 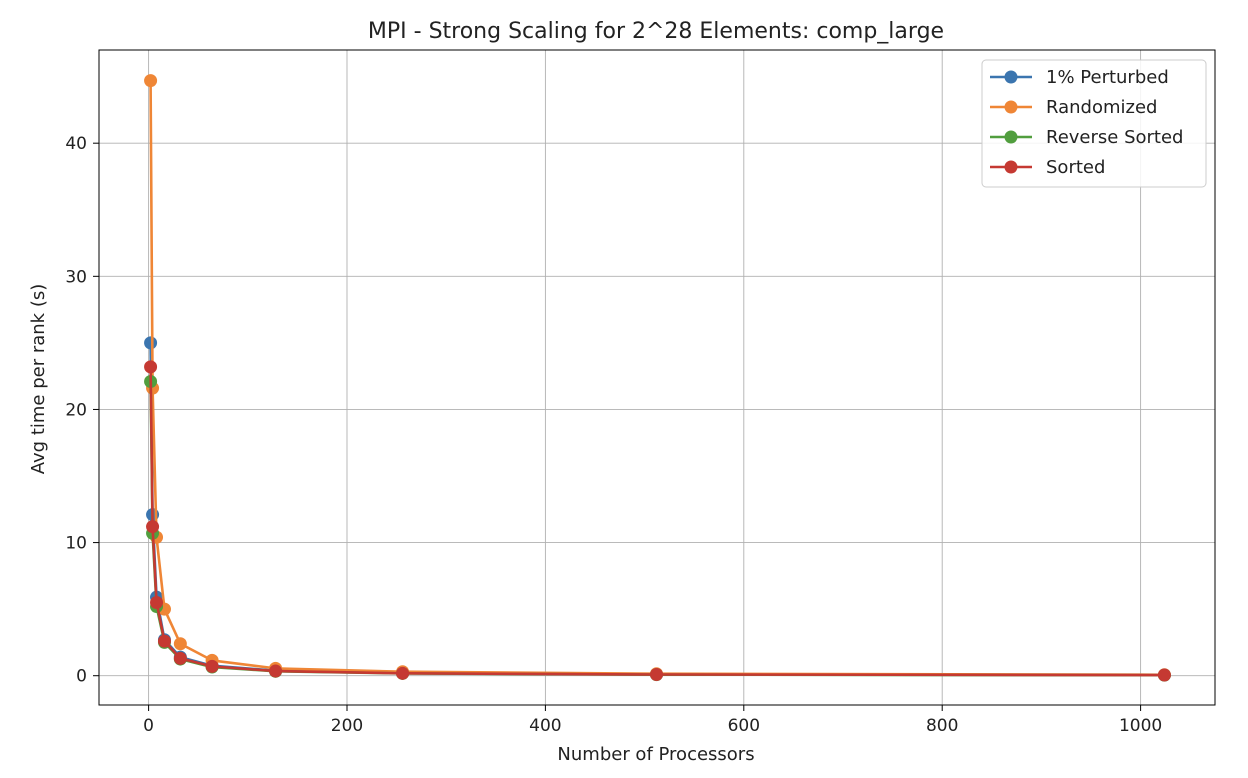 I want to click on legend-label: Randomized, so click(x=1101, y=107).